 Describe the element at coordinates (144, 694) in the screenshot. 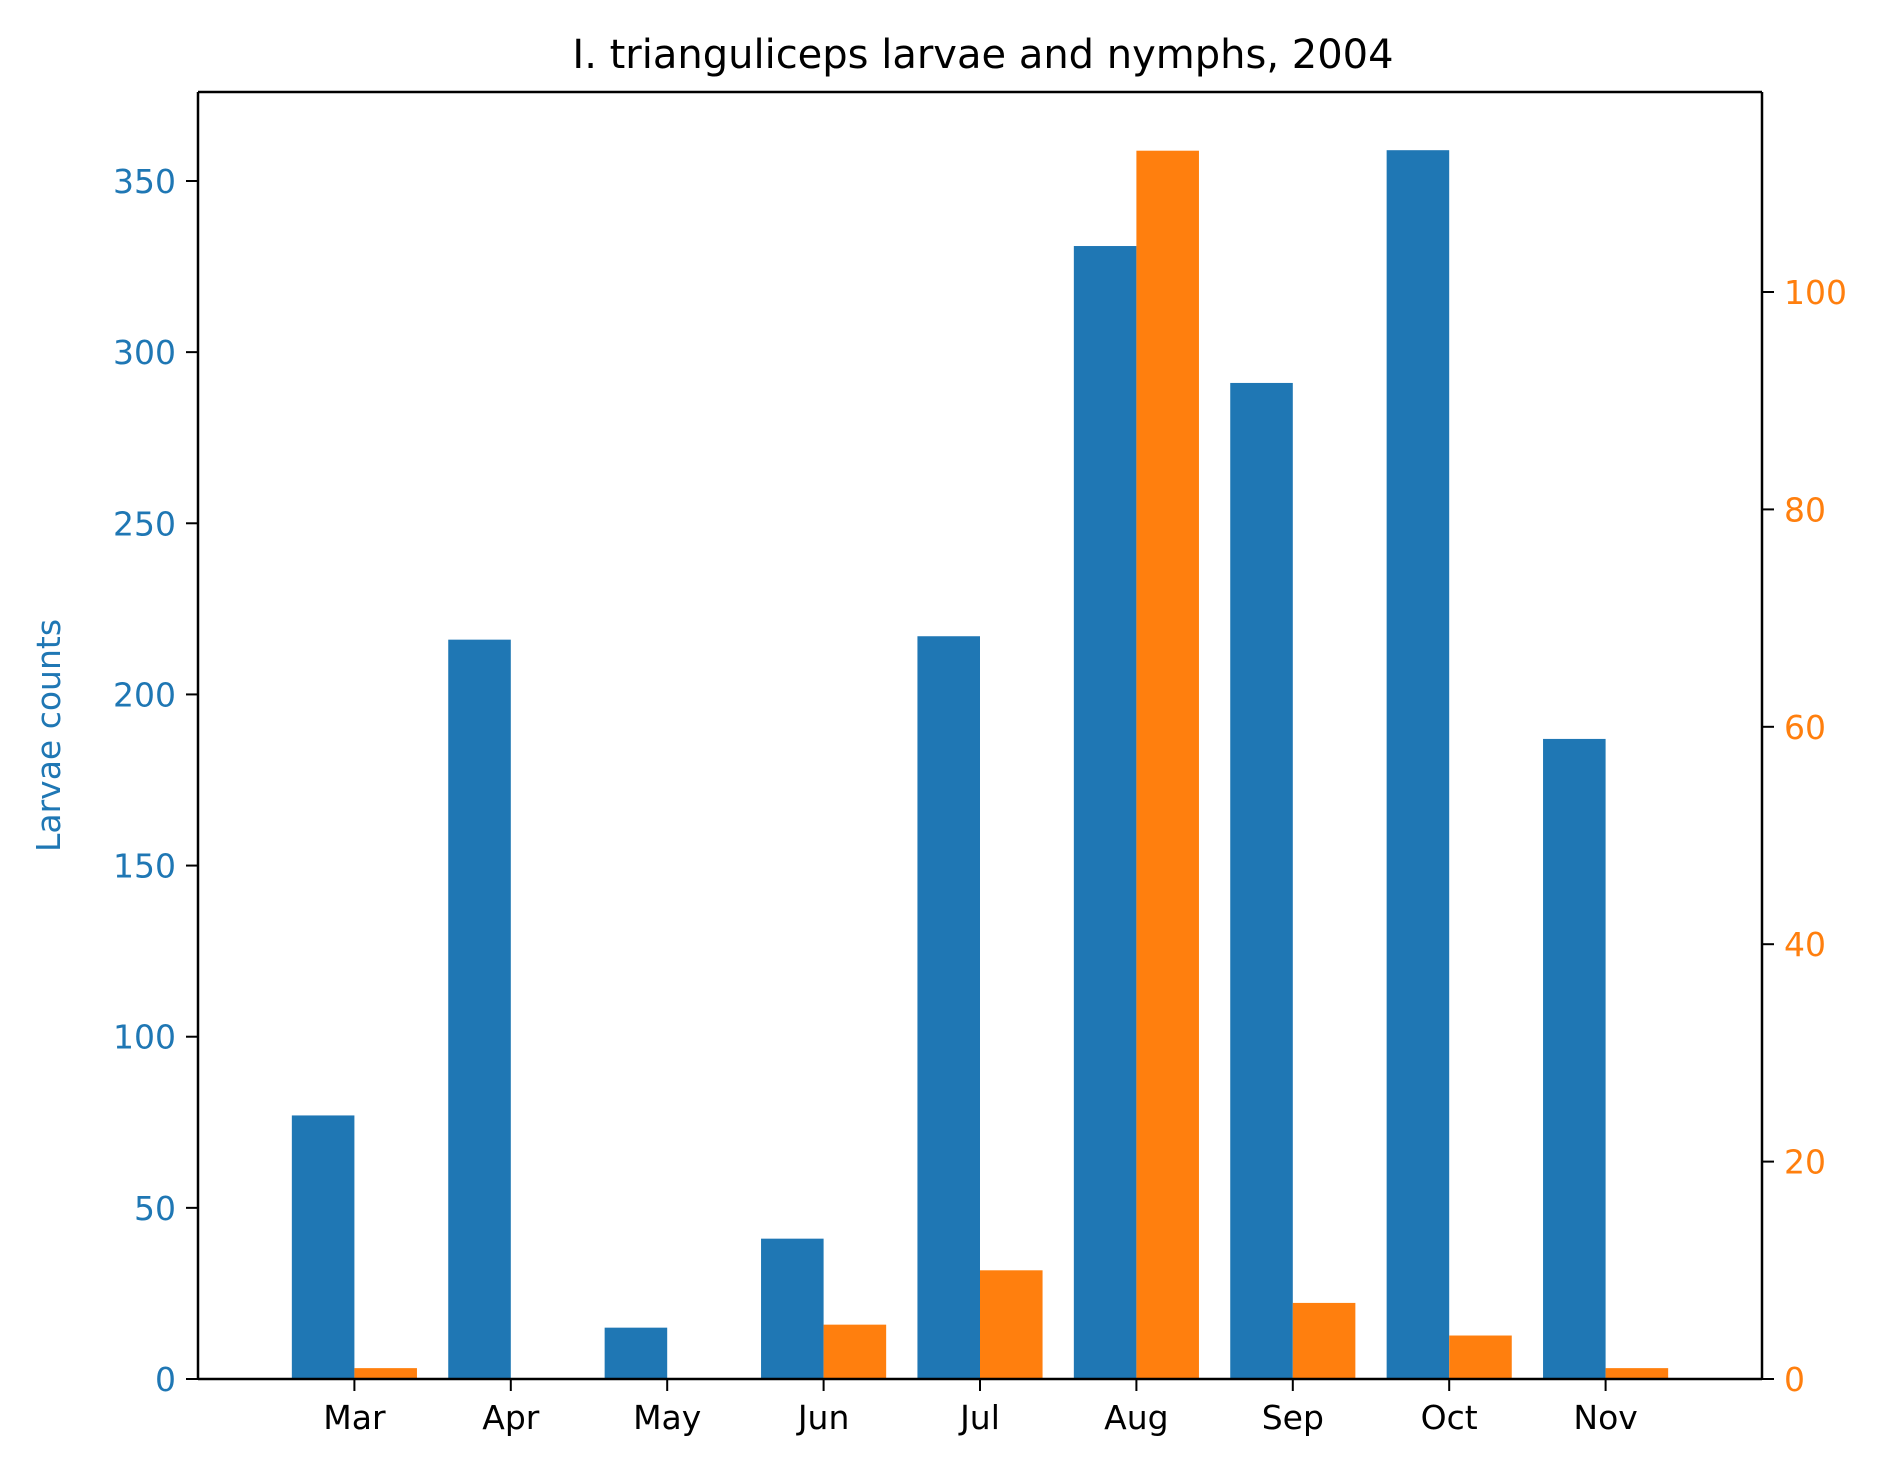

I see `left-tick-label: 200` at that location.